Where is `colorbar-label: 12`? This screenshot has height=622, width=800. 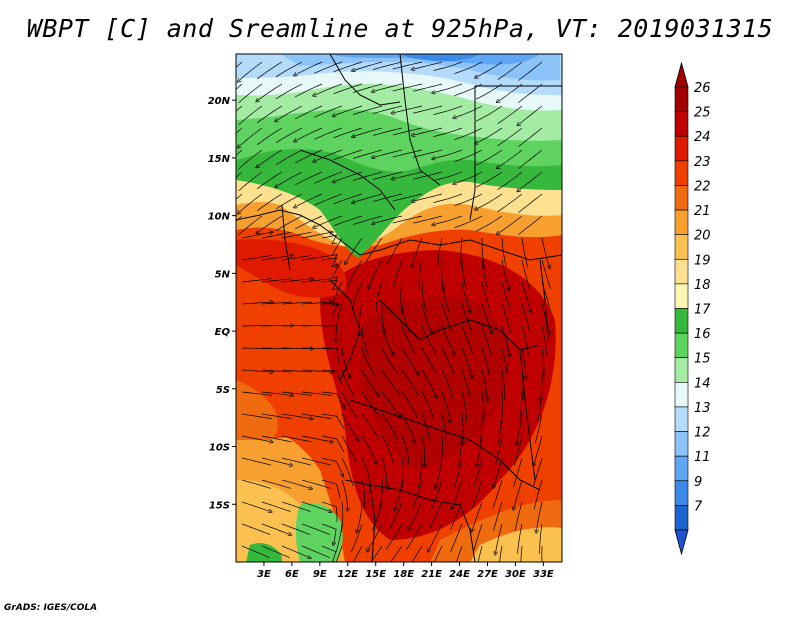 colorbar-label: 12 is located at coordinates (702, 433).